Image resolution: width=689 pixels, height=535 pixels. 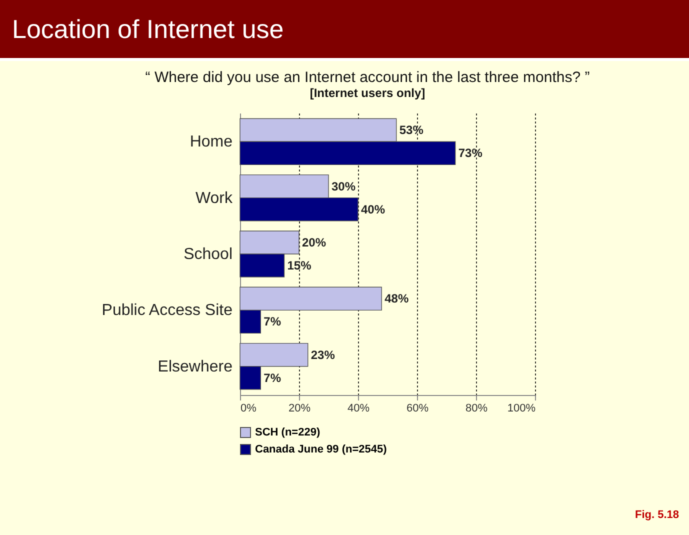 I want to click on x-tick-label: 80%, so click(x=476, y=408).